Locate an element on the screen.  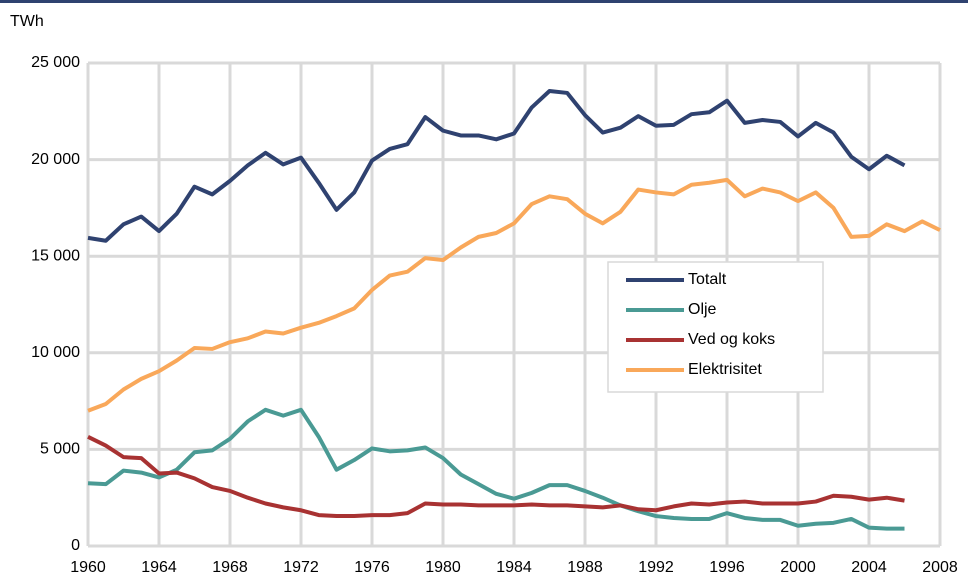
line-series is located at coordinates (496, 477).